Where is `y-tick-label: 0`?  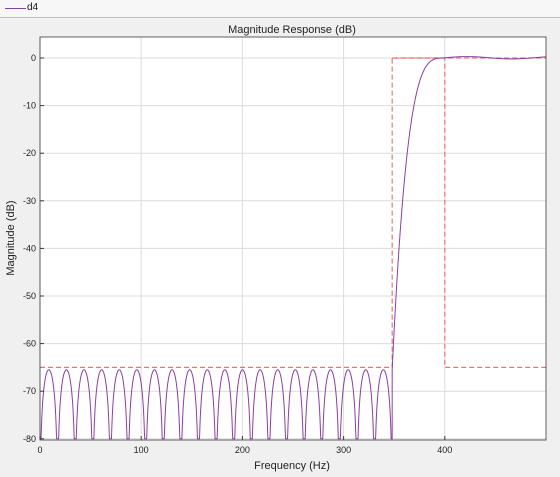
y-tick-label: 0 is located at coordinates (33, 58).